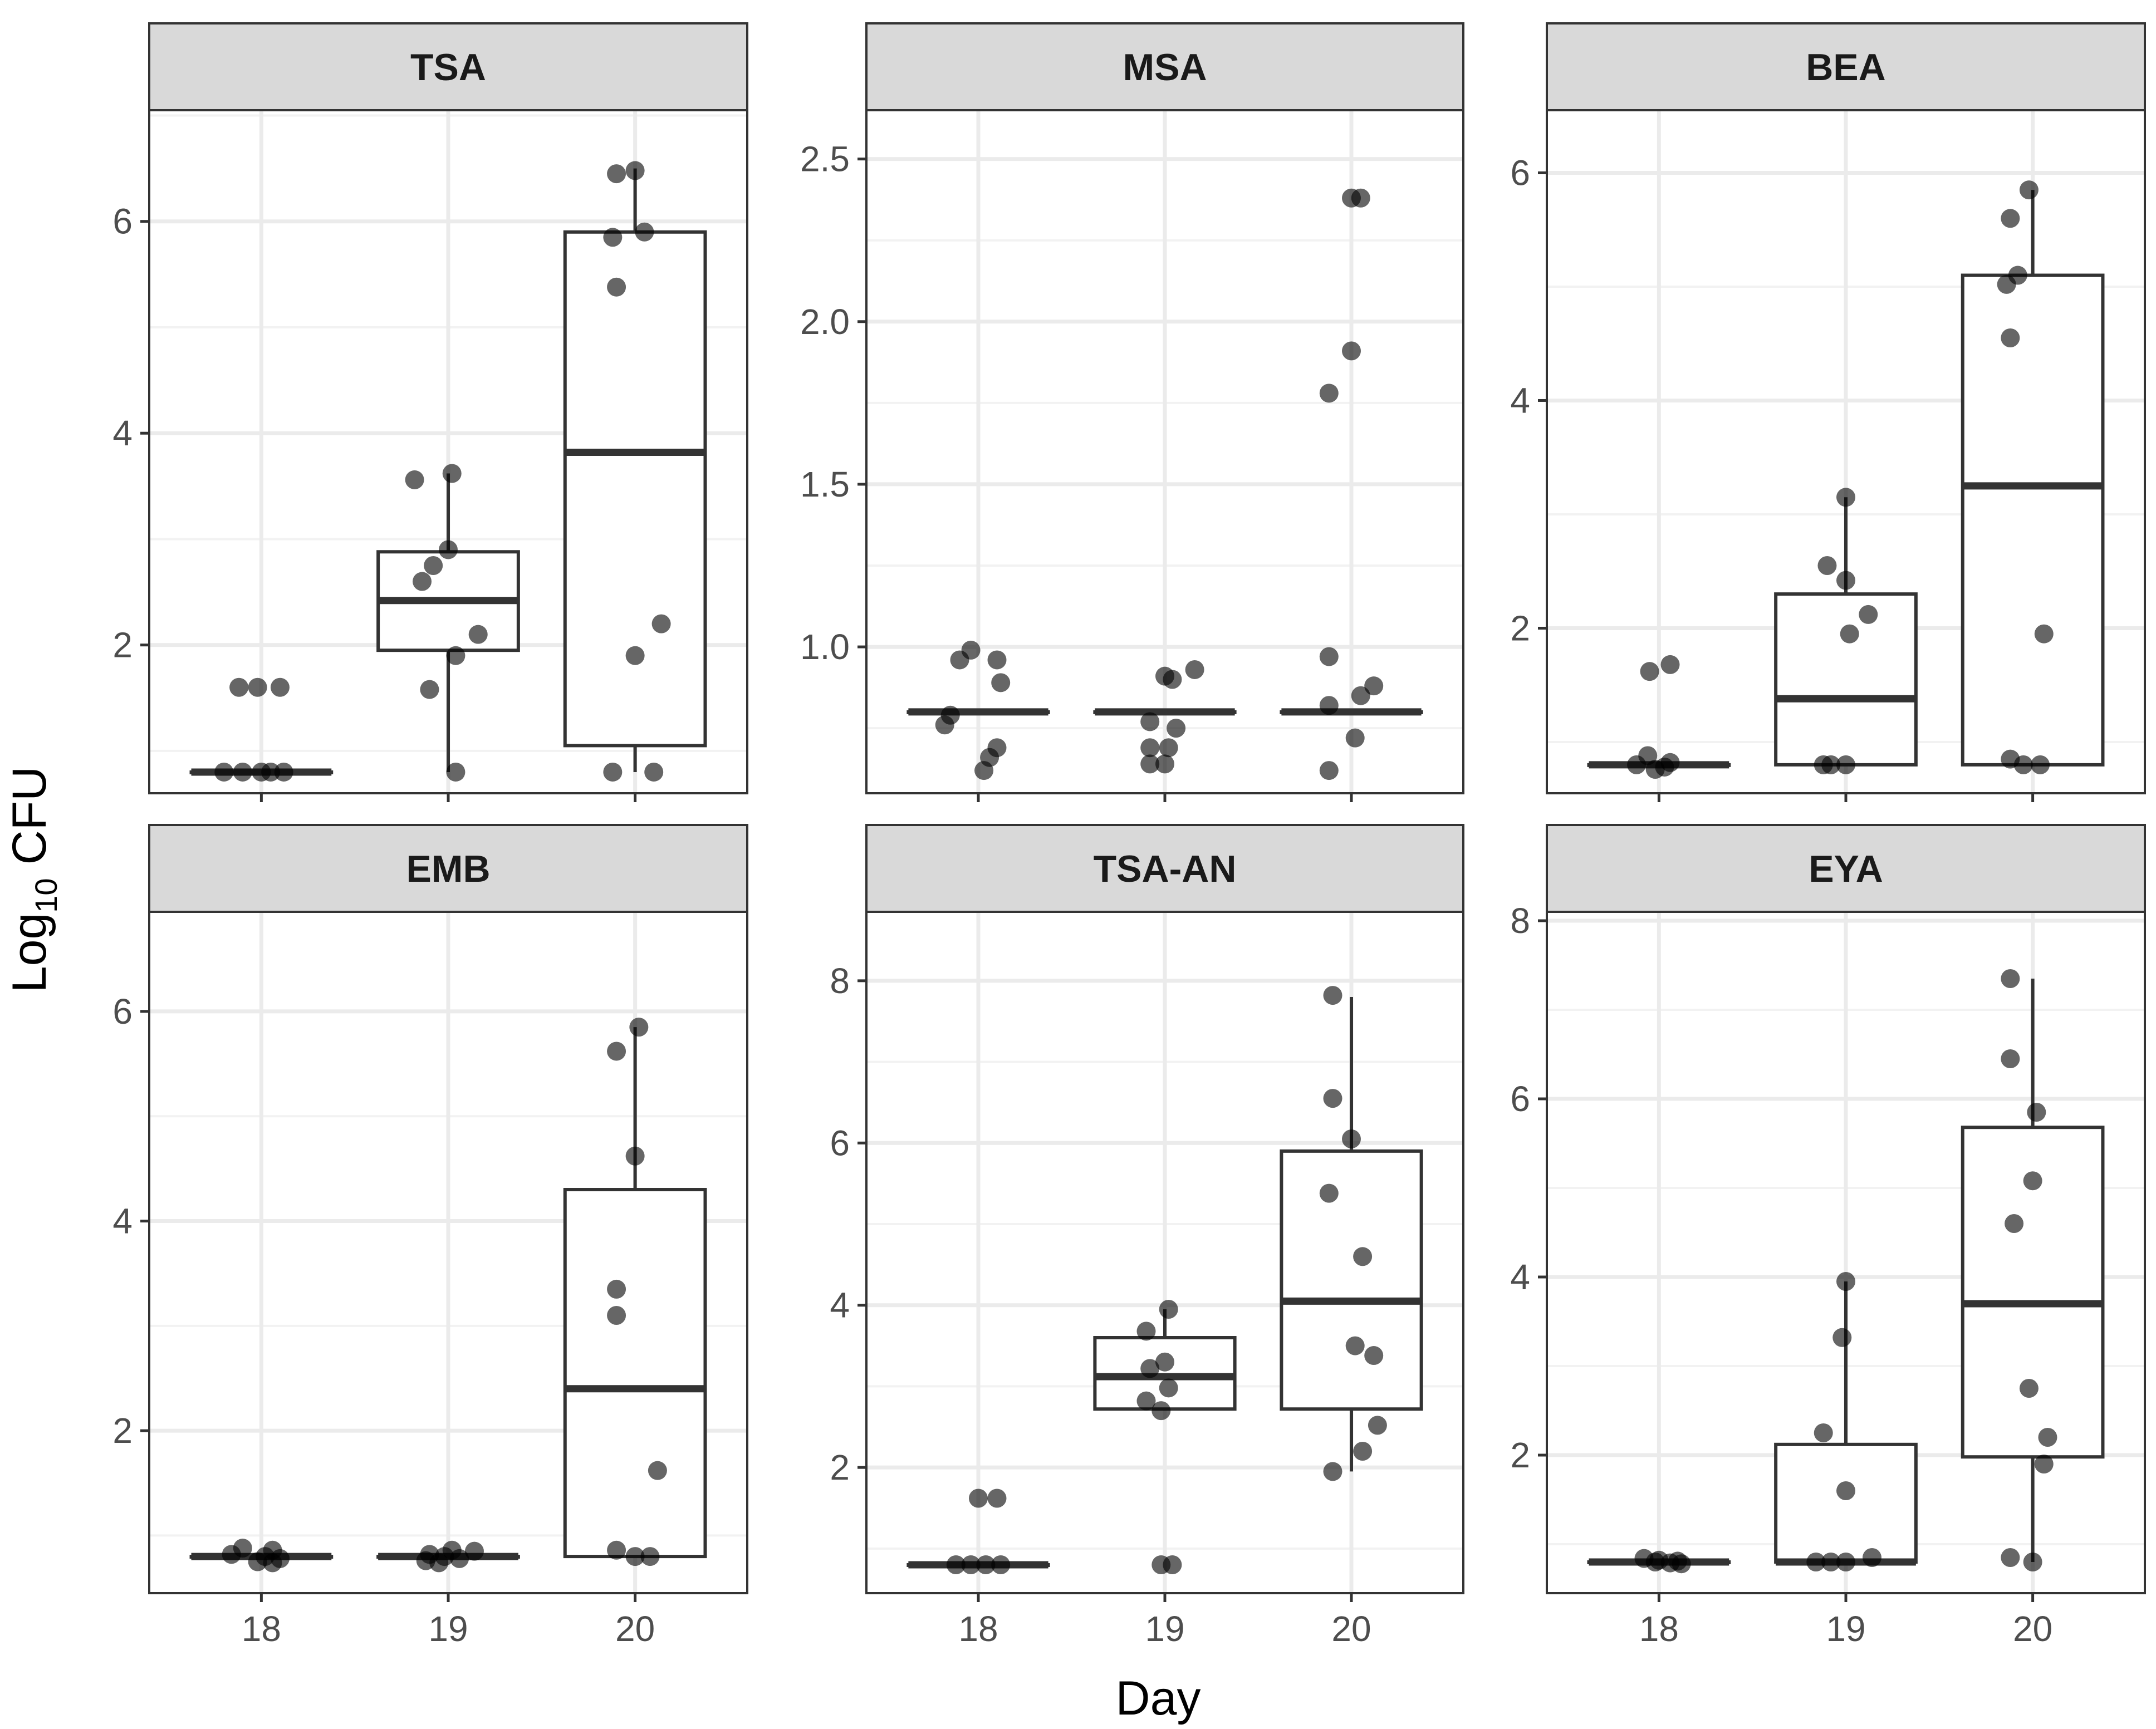 The height and width of the screenshot is (1729, 2156). I want to click on facet-panel-emb: EMB 2 4 6 18 19 20, so click(430, 1236).